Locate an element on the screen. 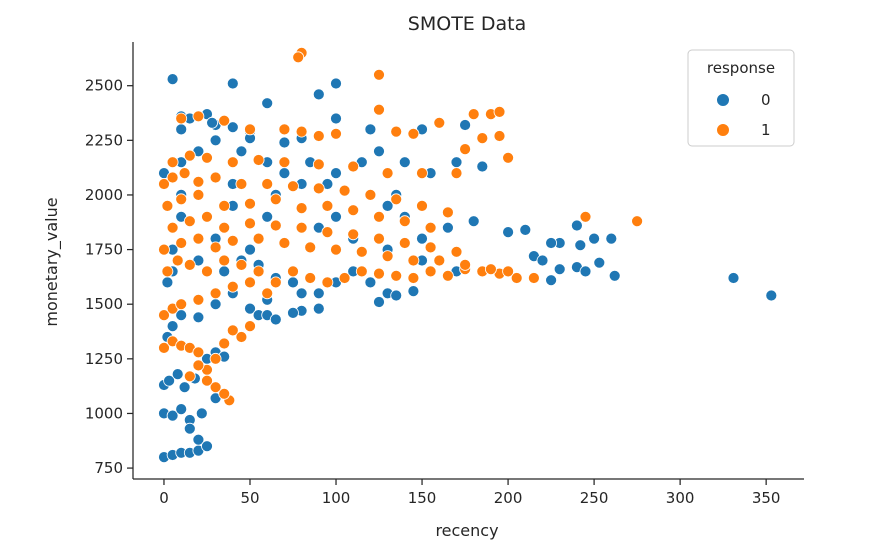  y-tick-label: 2000 is located at coordinates (104, 195).